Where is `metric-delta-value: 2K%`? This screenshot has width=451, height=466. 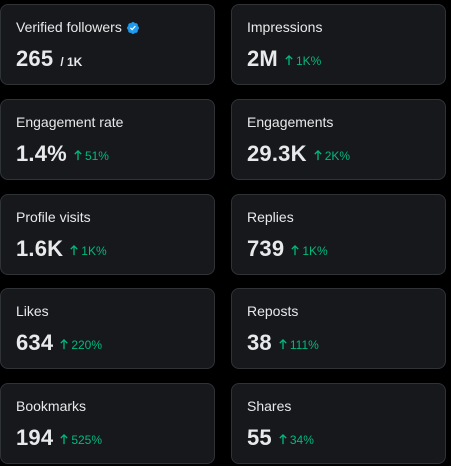 metric-delta-value: 2K% is located at coordinates (337, 155).